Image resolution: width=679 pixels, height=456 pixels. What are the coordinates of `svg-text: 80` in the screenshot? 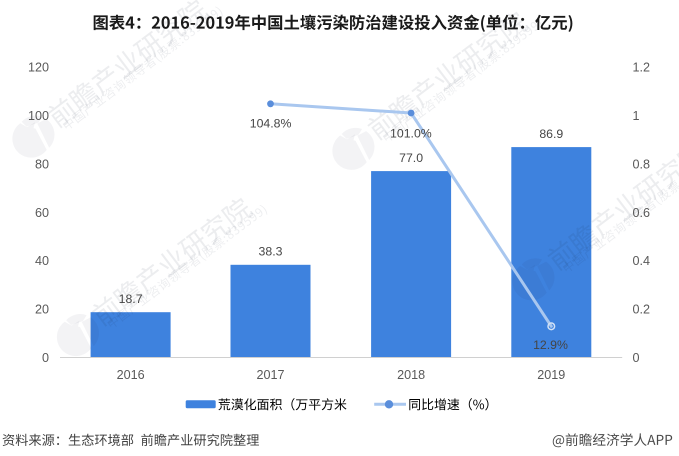 It's located at (42, 164).